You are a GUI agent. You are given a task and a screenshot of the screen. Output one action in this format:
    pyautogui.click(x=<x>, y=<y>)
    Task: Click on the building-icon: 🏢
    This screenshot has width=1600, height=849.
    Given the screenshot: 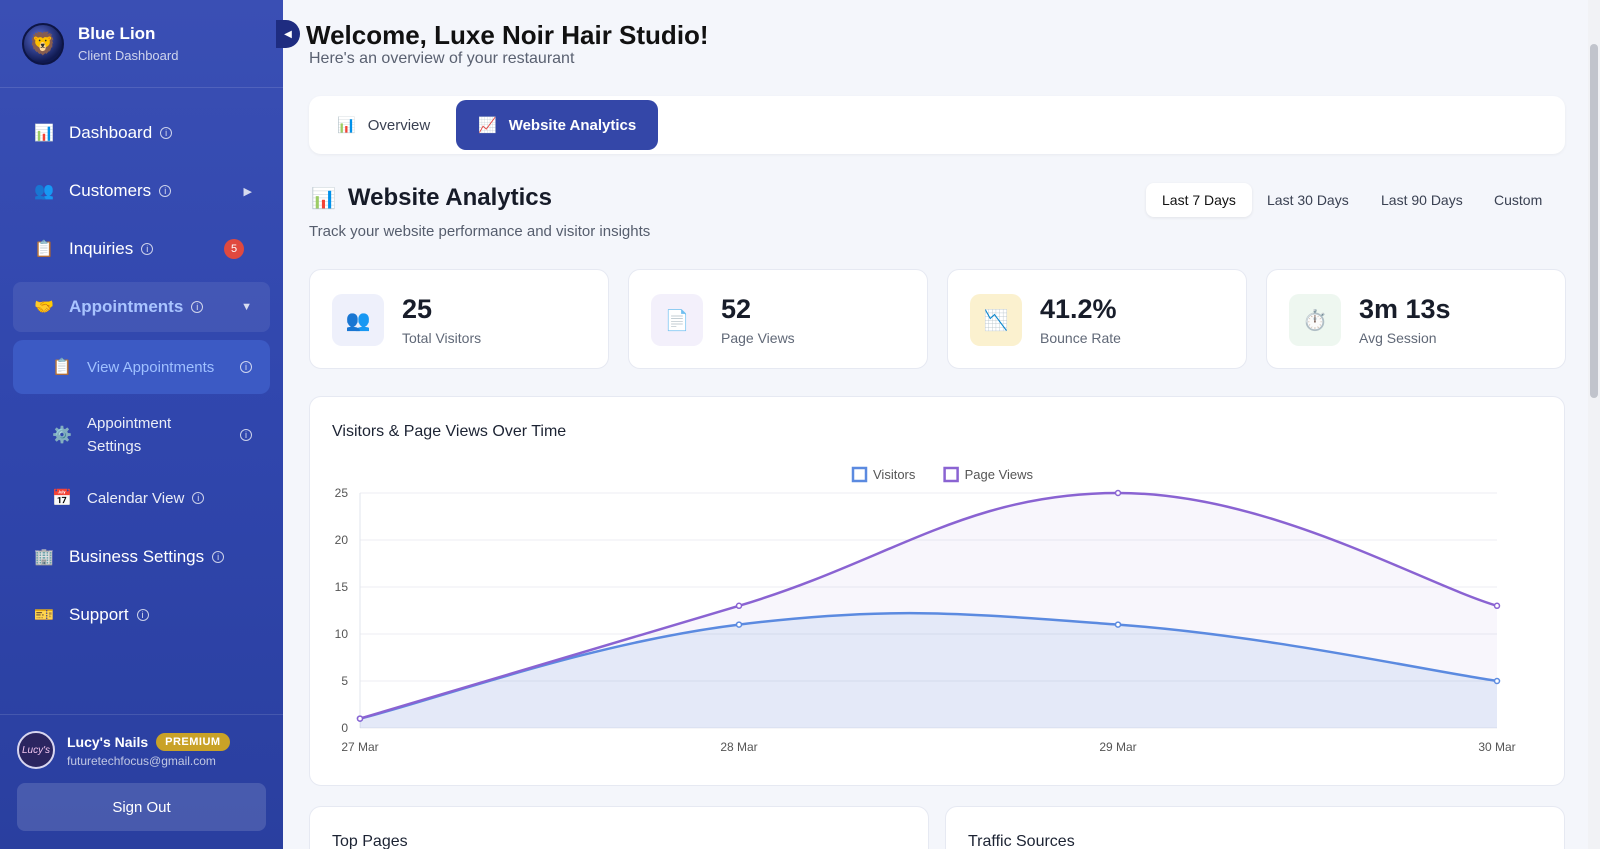 What is the action you would take?
    pyautogui.click(x=44, y=557)
    